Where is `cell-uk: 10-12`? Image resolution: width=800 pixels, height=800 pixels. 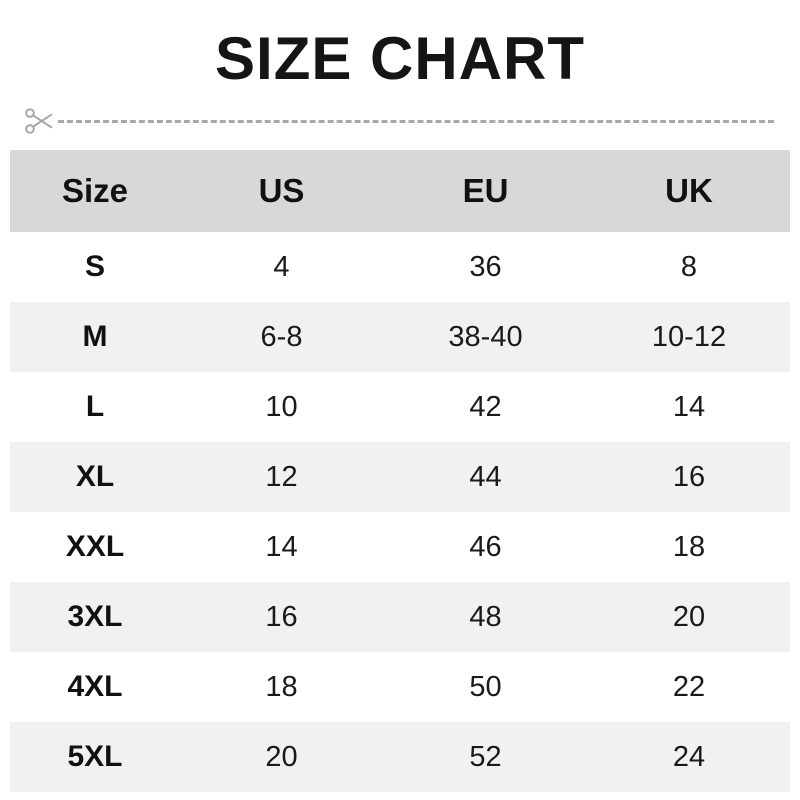
cell-uk: 10-12 is located at coordinates (689, 337).